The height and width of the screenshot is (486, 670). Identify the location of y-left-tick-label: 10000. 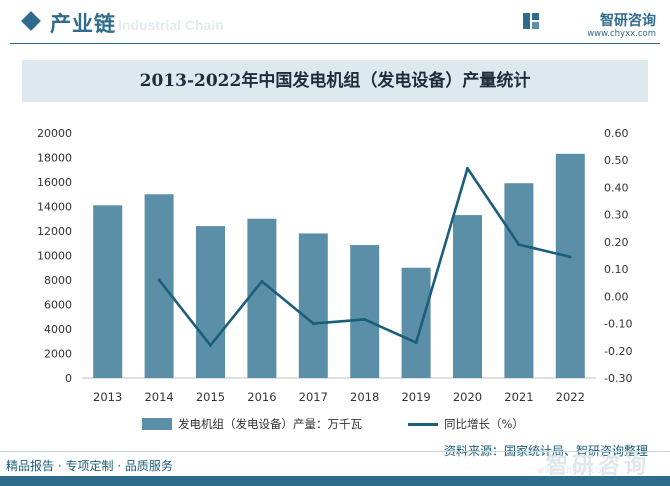
(54, 256).